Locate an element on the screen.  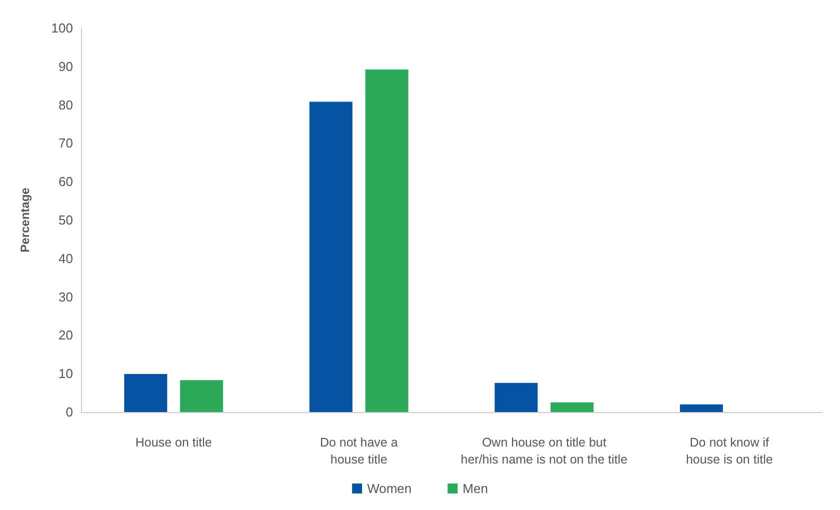
y-tick-label: 30 is located at coordinates (65, 296).